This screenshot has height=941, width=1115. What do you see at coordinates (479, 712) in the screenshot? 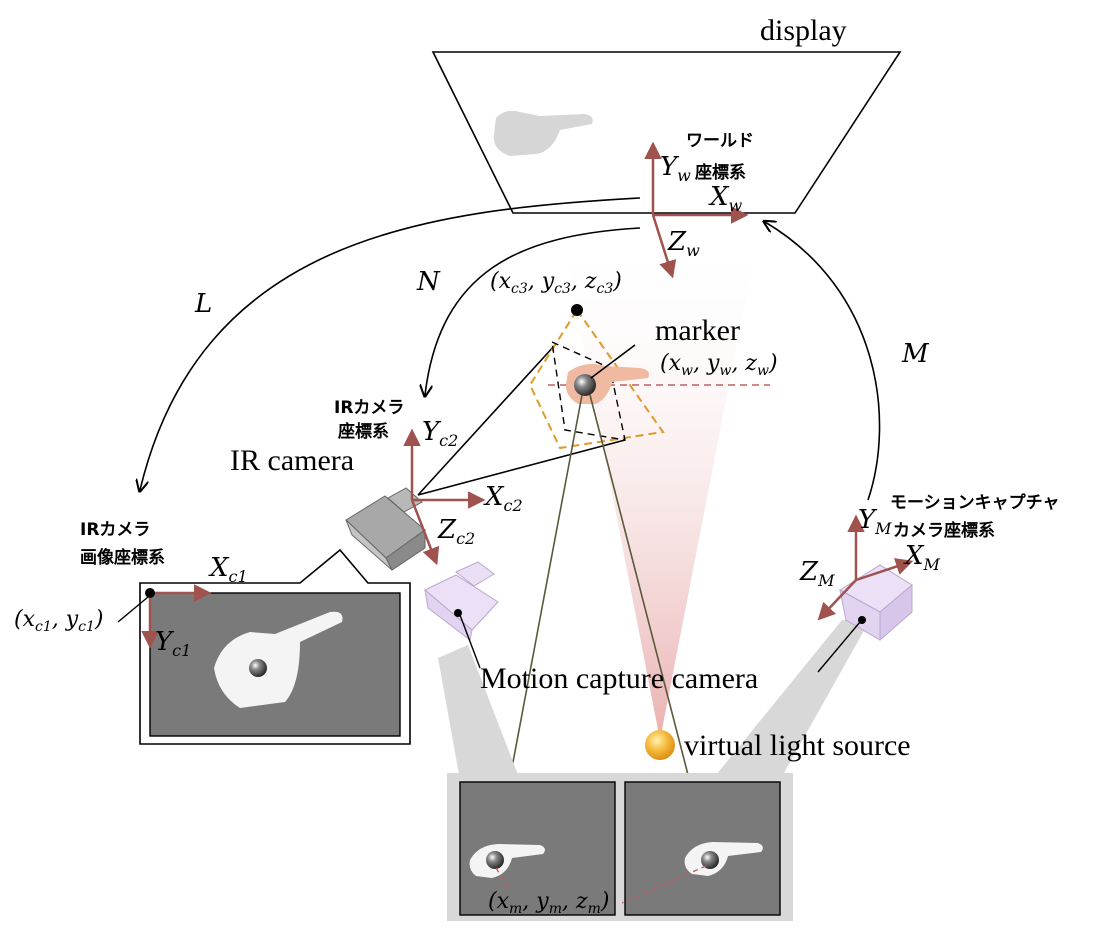
I see `mocap-camera-view-left` at bounding box center [479, 712].